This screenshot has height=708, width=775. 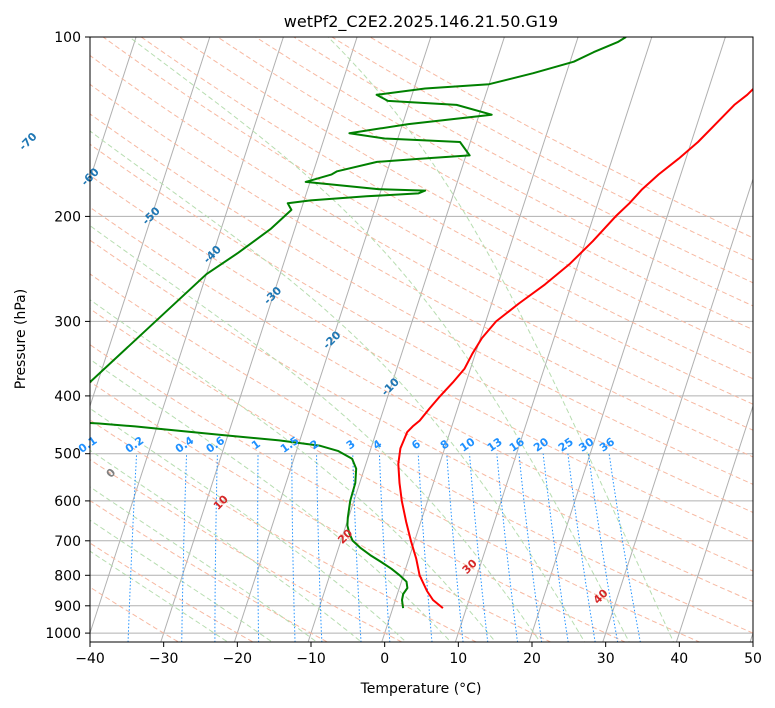 What do you see at coordinates (67, 502) in the screenshot?
I see `y-tick-label: 600` at bounding box center [67, 502].